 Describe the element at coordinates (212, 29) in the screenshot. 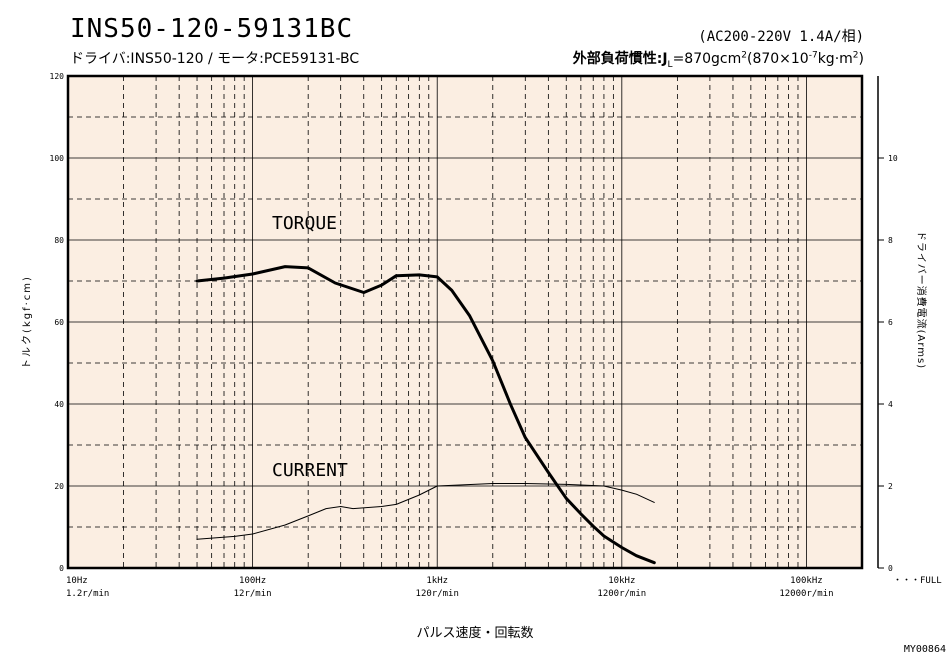

I see `chart-title: INS50-120-59131BC` at that location.